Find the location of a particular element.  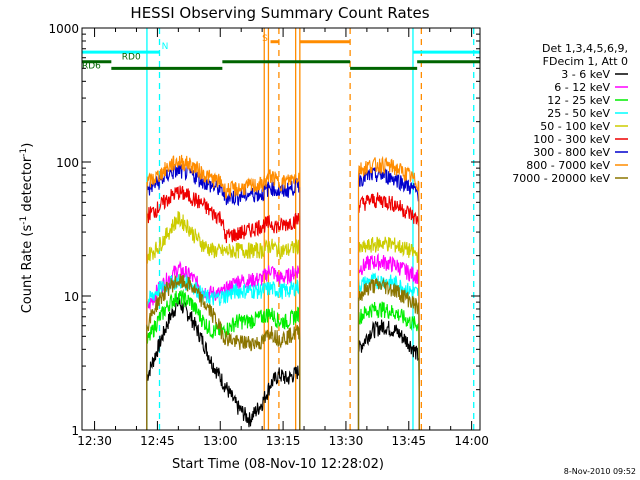

status-annotation: RD0 is located at coordinates (131, 58).